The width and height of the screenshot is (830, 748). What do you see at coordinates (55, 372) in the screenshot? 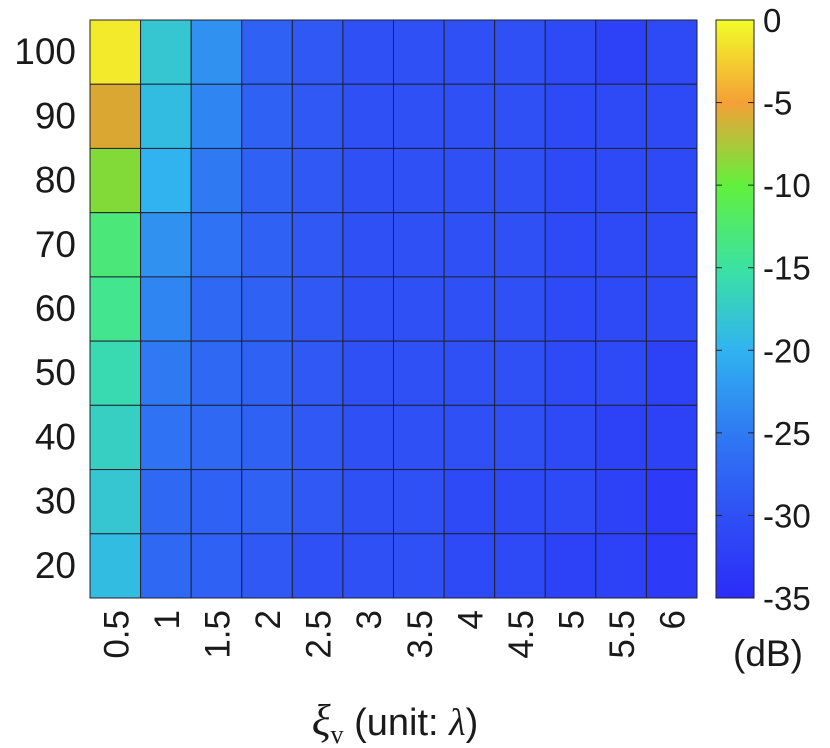
I see `y-tick-label: 50` at bounding box center [55, 372].